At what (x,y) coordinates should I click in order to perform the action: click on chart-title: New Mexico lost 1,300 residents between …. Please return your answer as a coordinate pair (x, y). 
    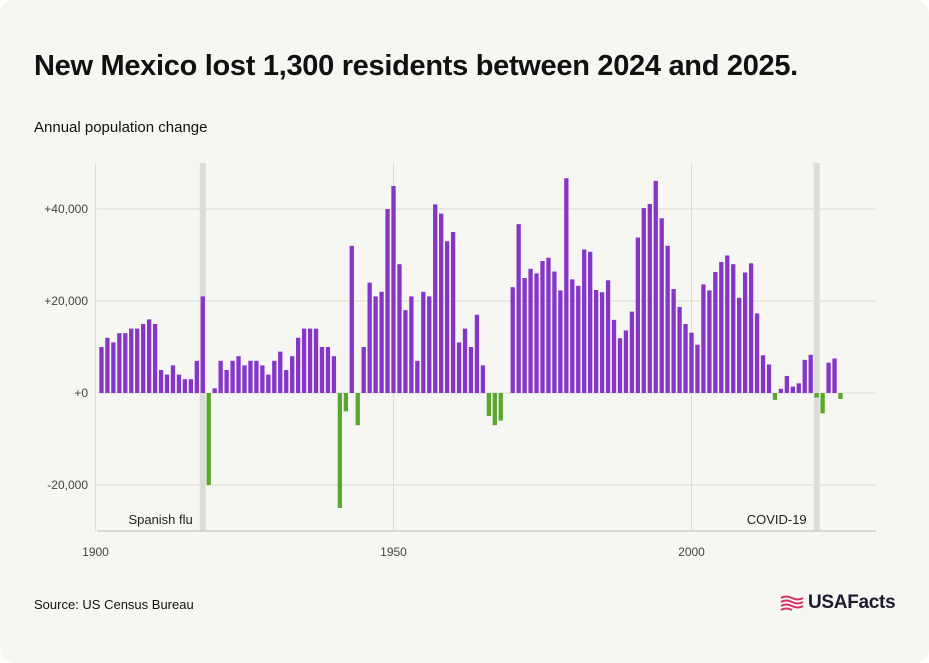
    Looking at the image, I should click on (416, 66).